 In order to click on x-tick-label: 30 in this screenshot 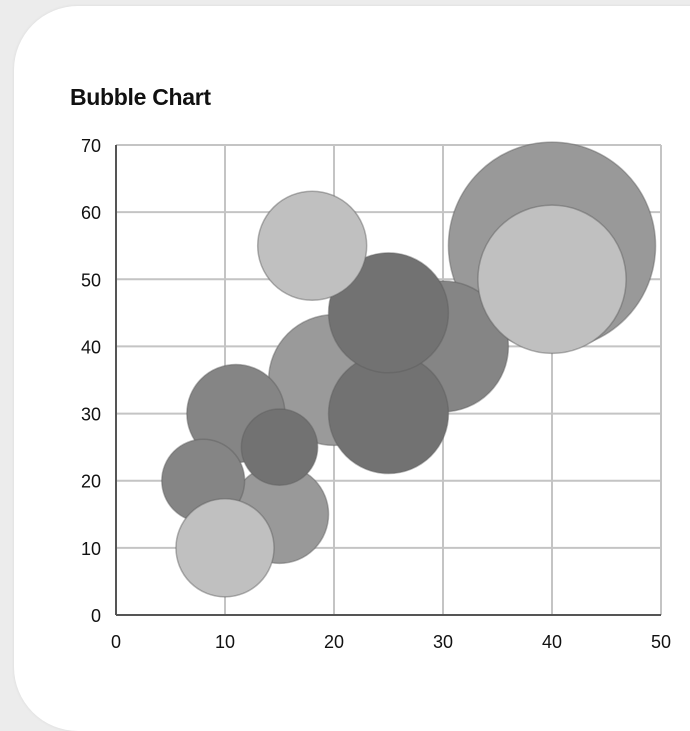, I will do `click(443, 642)`.